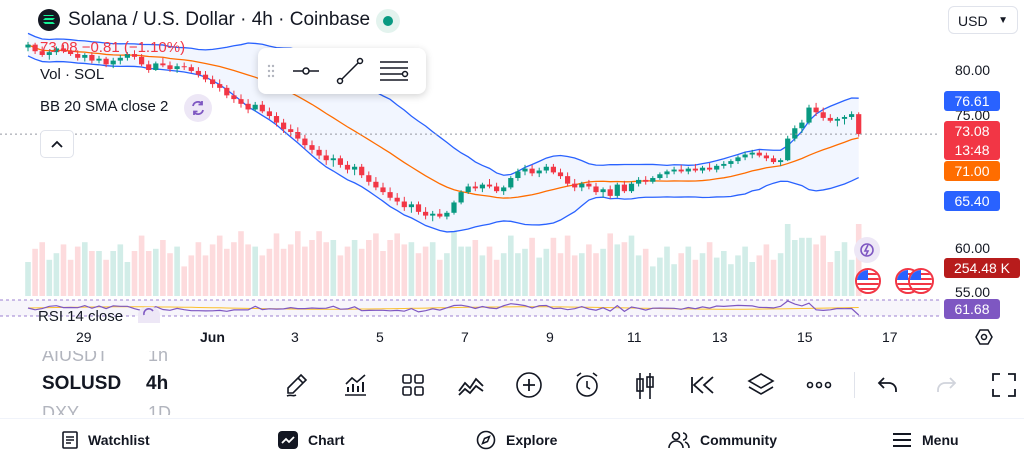  I want to click on date-tick: 5, so click(380, 337).